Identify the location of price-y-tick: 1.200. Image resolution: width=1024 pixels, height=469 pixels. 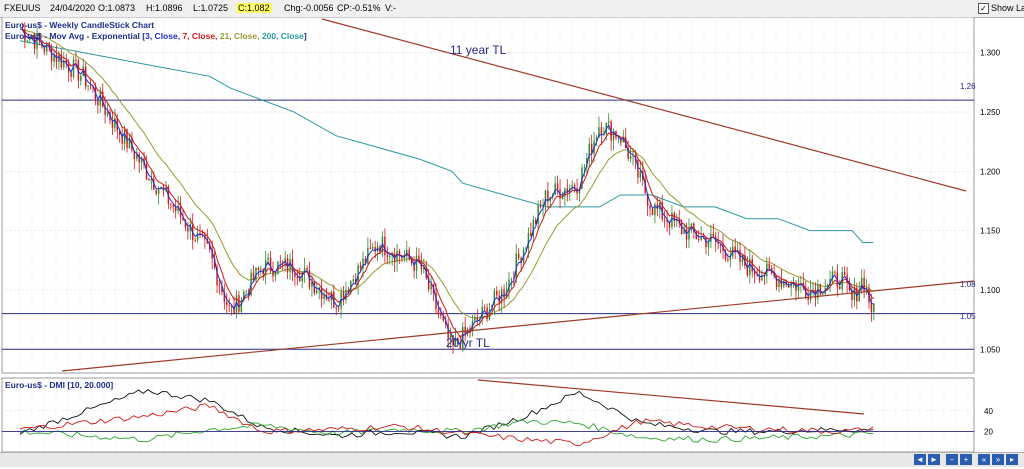
(990, 171).